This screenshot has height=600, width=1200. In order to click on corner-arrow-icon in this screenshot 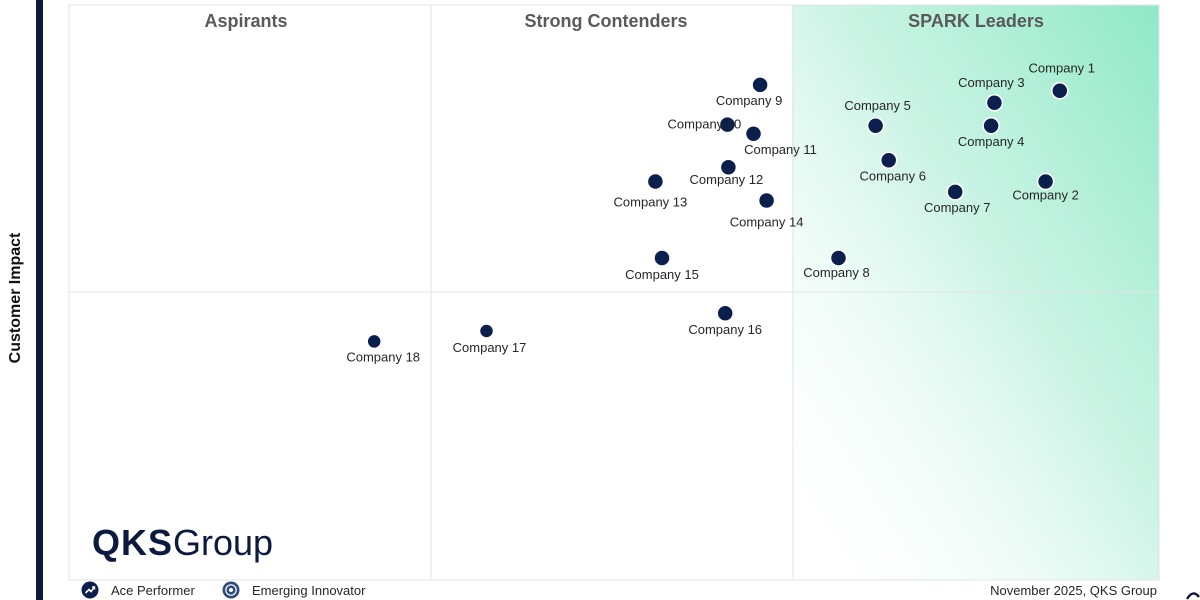, I will do `click(1193, 596)`.